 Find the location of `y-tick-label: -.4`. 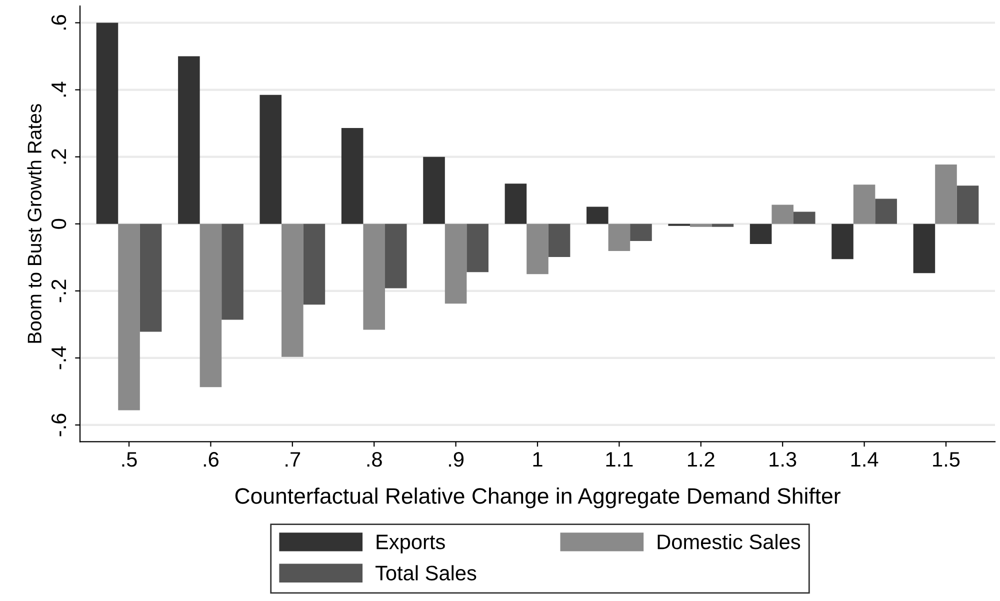

y-tick-label: -.4 is located at coordinates (59, 358).